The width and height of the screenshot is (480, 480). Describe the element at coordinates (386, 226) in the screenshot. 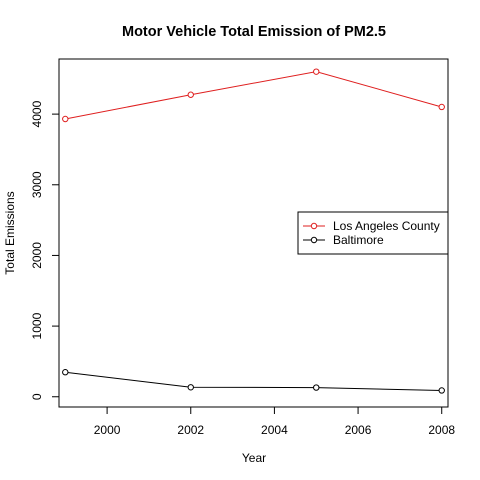

I see `legend-label: Los Angeles County` at that location.